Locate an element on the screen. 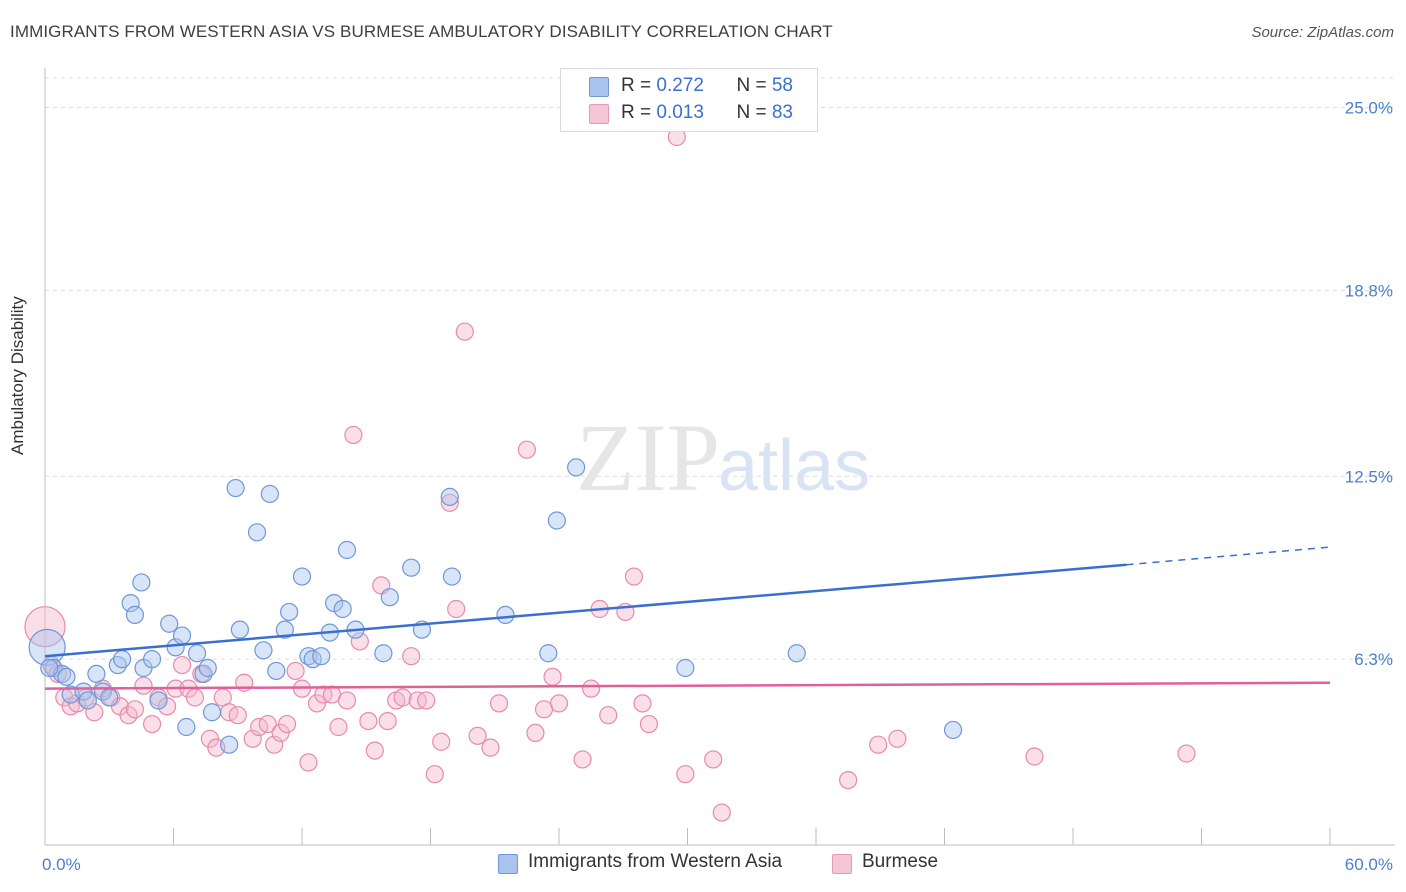 This screenshot has height=892, width=1406. legend-swatch-blue is located at coordinates (599, 87).